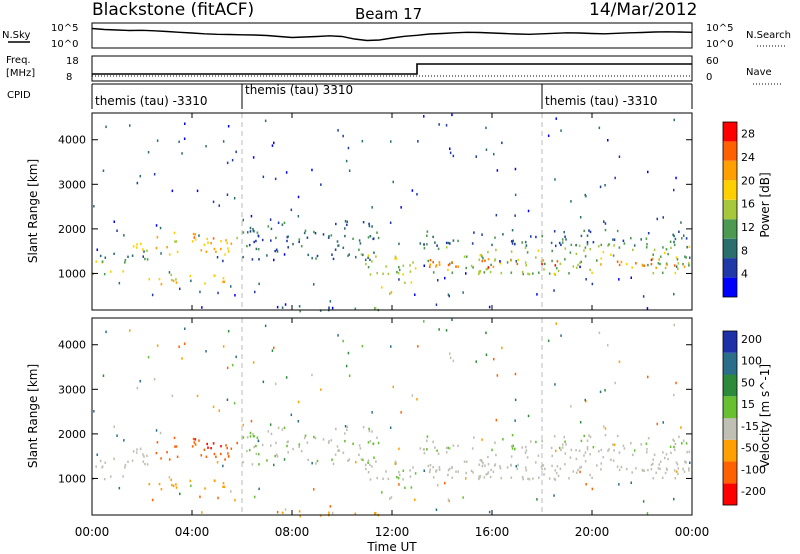 The height and width of the screenshot is (554, 800). Describe the element at coordinates (738, 209) in the screenshot. I see `power-colorbar: 28 24 20 16 12 8 4` at that location.